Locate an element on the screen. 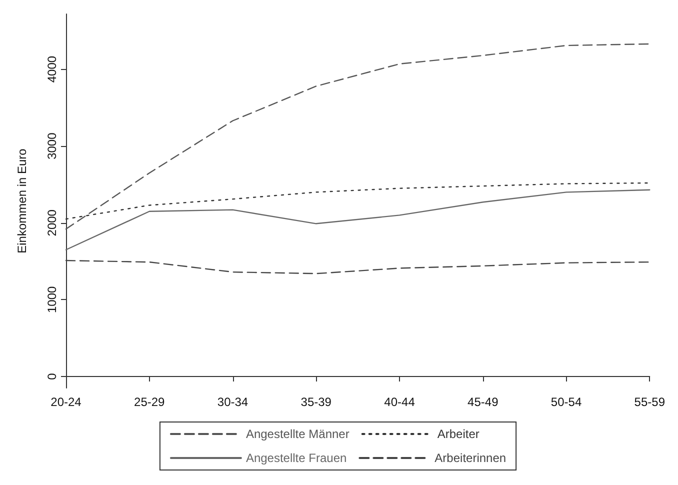 The width and height of the screenshot is (678, 485). y-tick-label: 2000 is located at coordinates (52, 222).